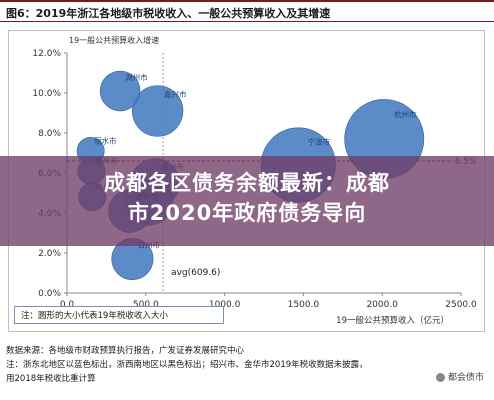 This screenshot has width=494, height=400. What do you see at coordinates (461, 305) in the screenshot?
I see `x-tick-label: 2500.0` at bounding box center [461, 305].